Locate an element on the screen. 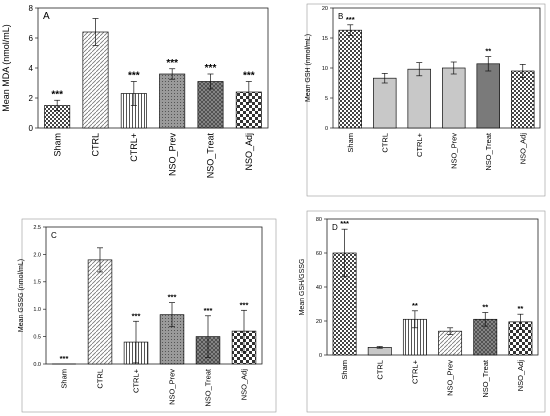  y-tick-label: 10 is located at coordinates (325, 69).